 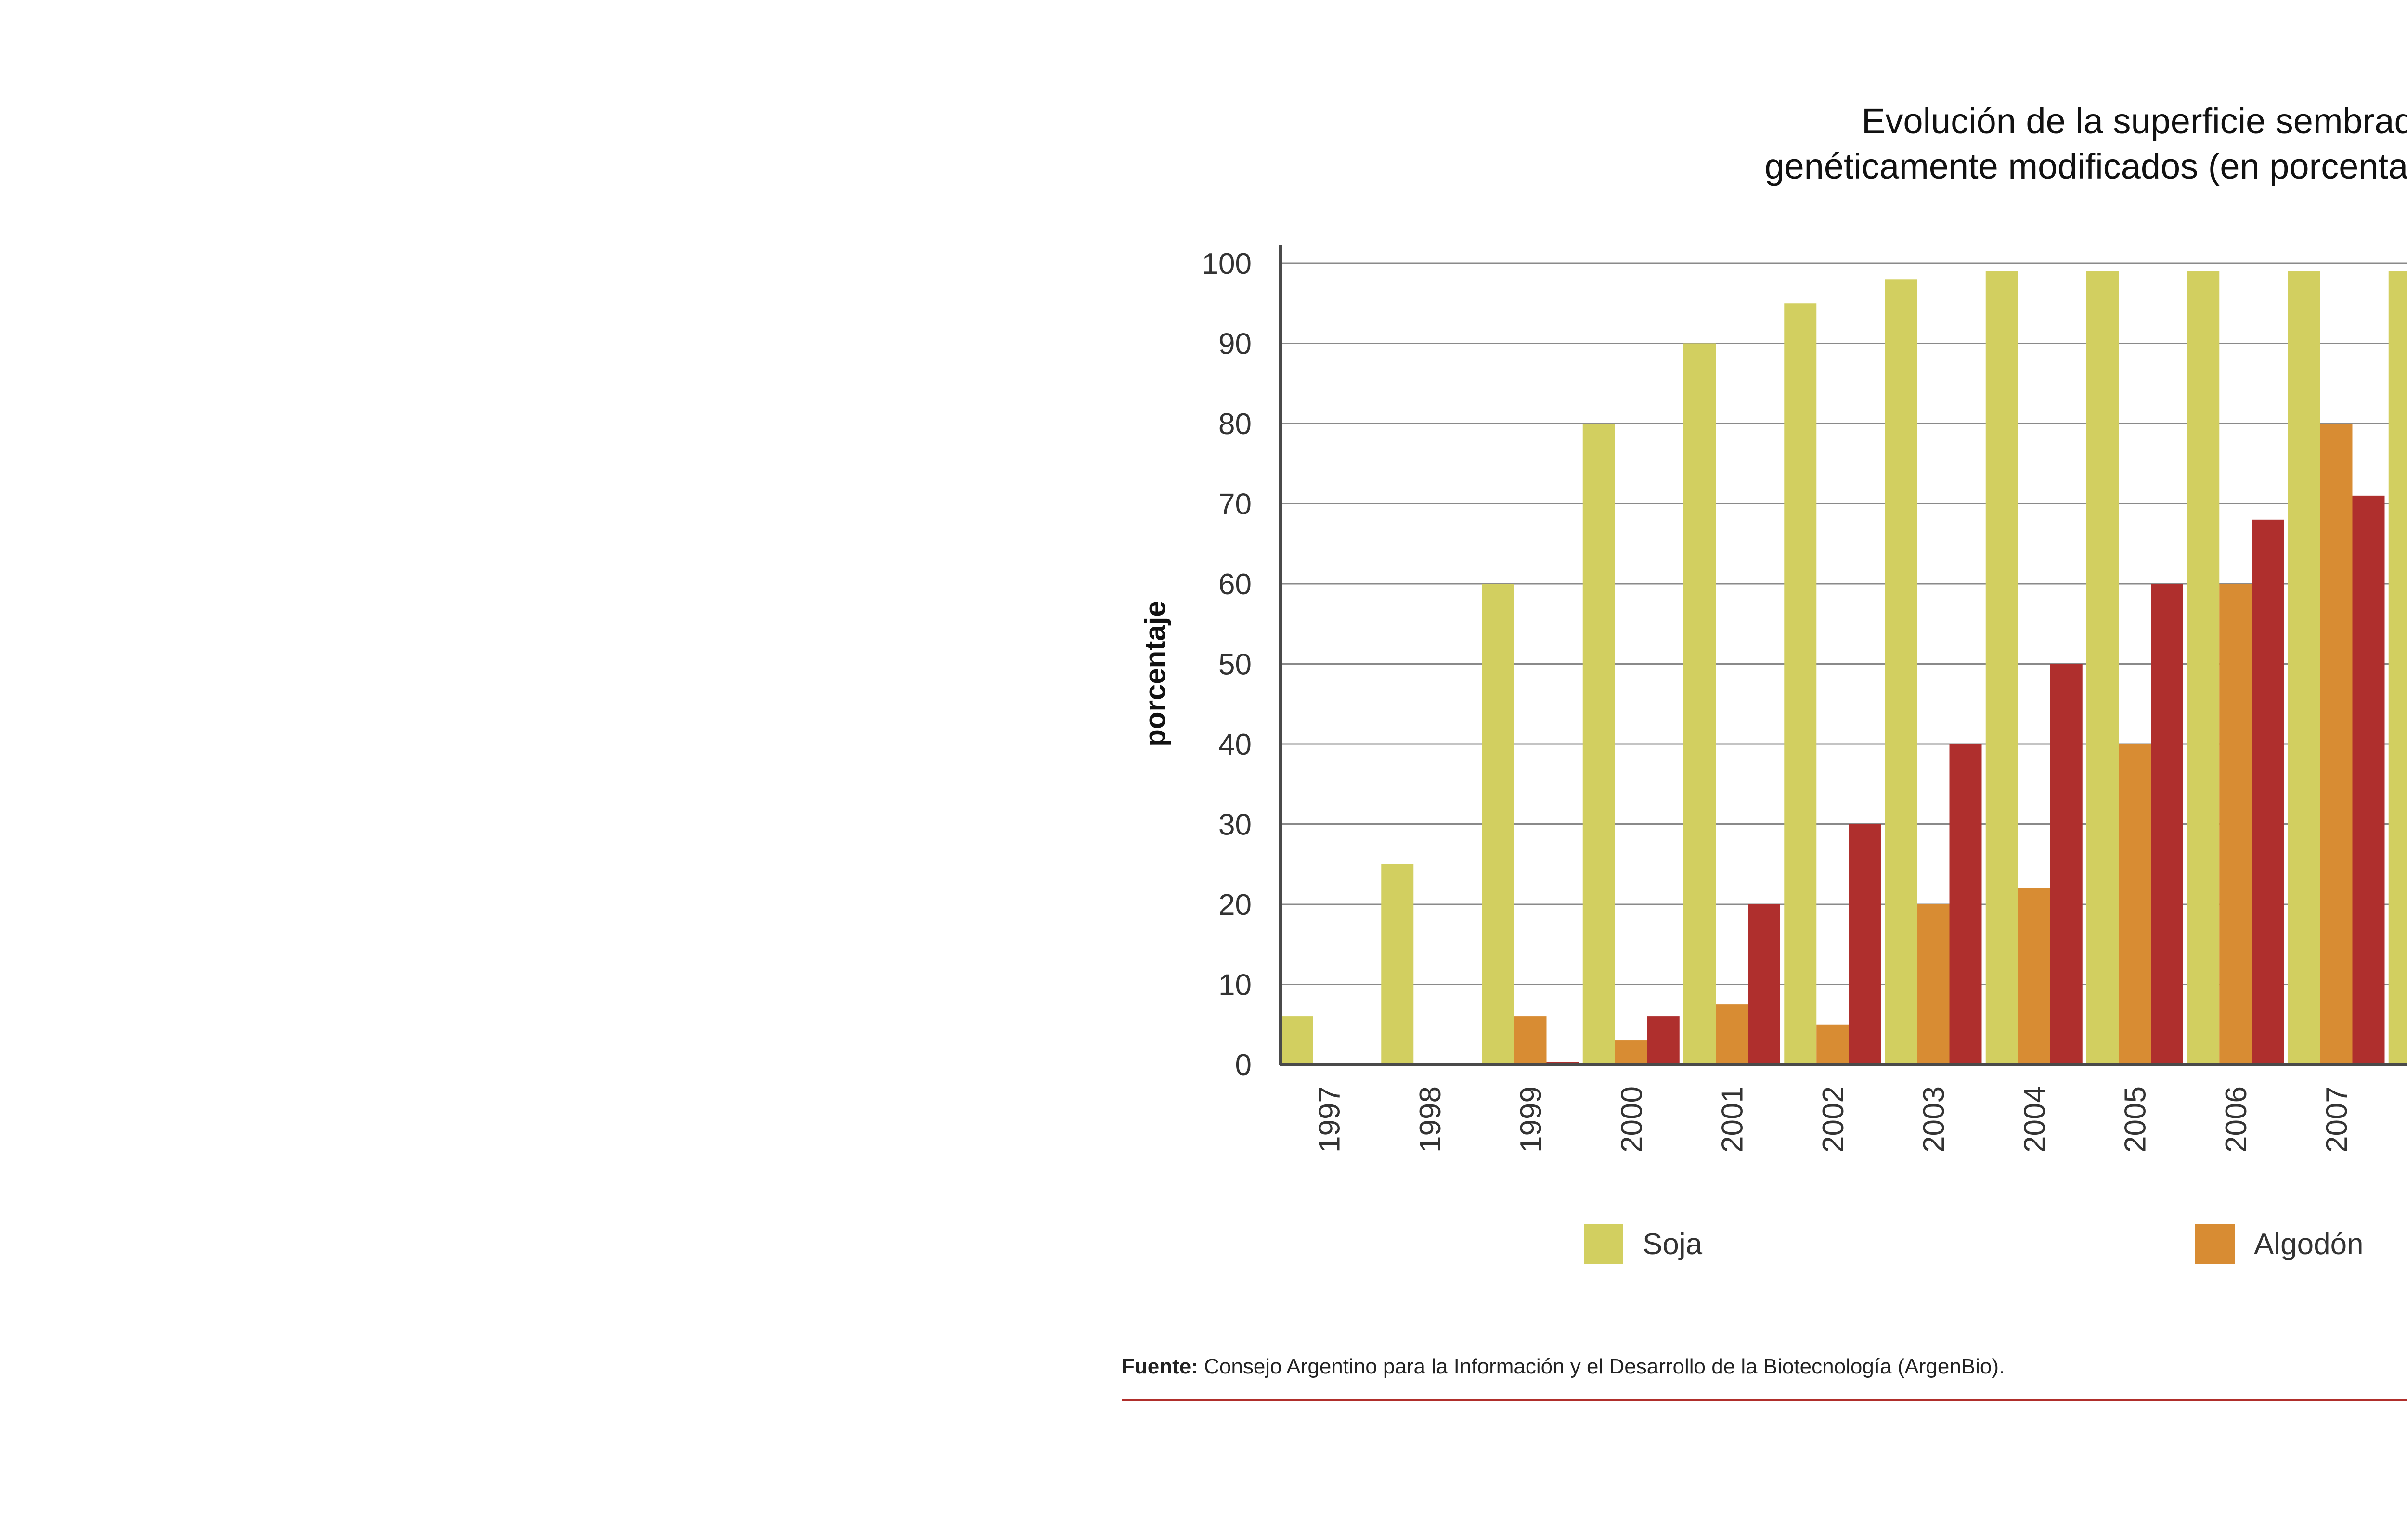 I want to click on legend-swatch-soja, so click(x=1603, y=1244).